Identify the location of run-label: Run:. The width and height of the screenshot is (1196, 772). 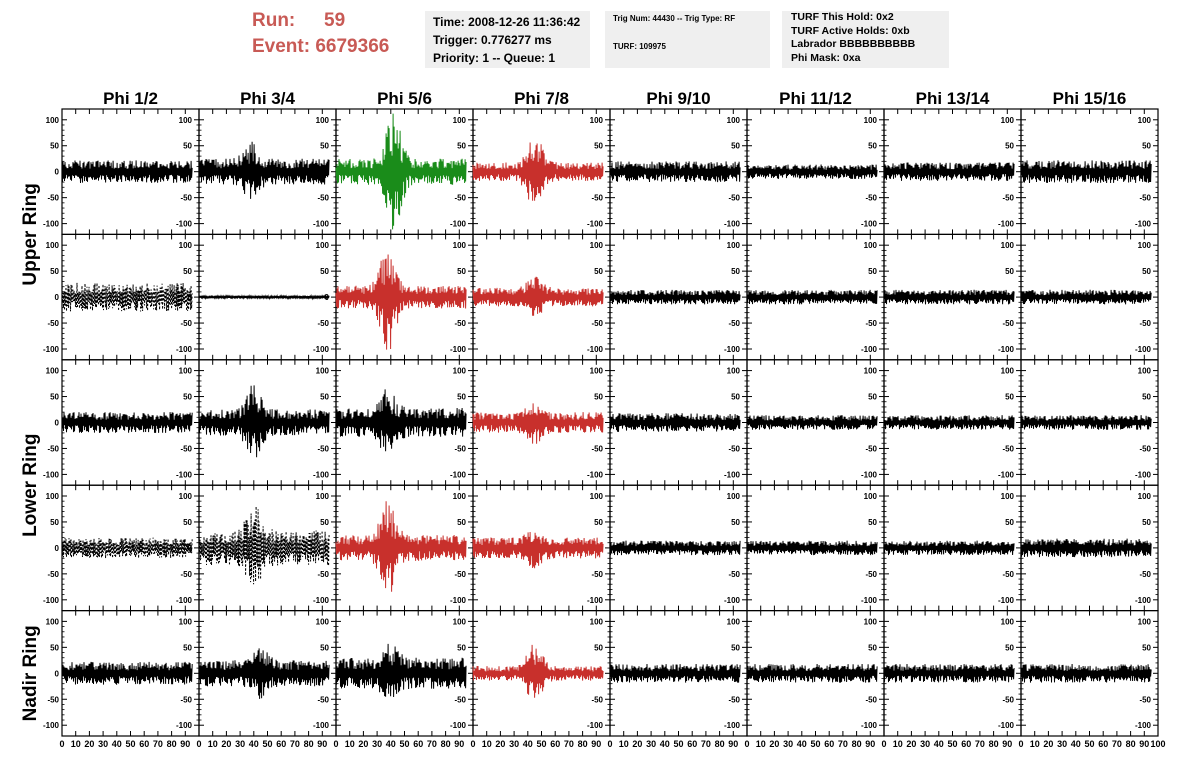
(274, 20).